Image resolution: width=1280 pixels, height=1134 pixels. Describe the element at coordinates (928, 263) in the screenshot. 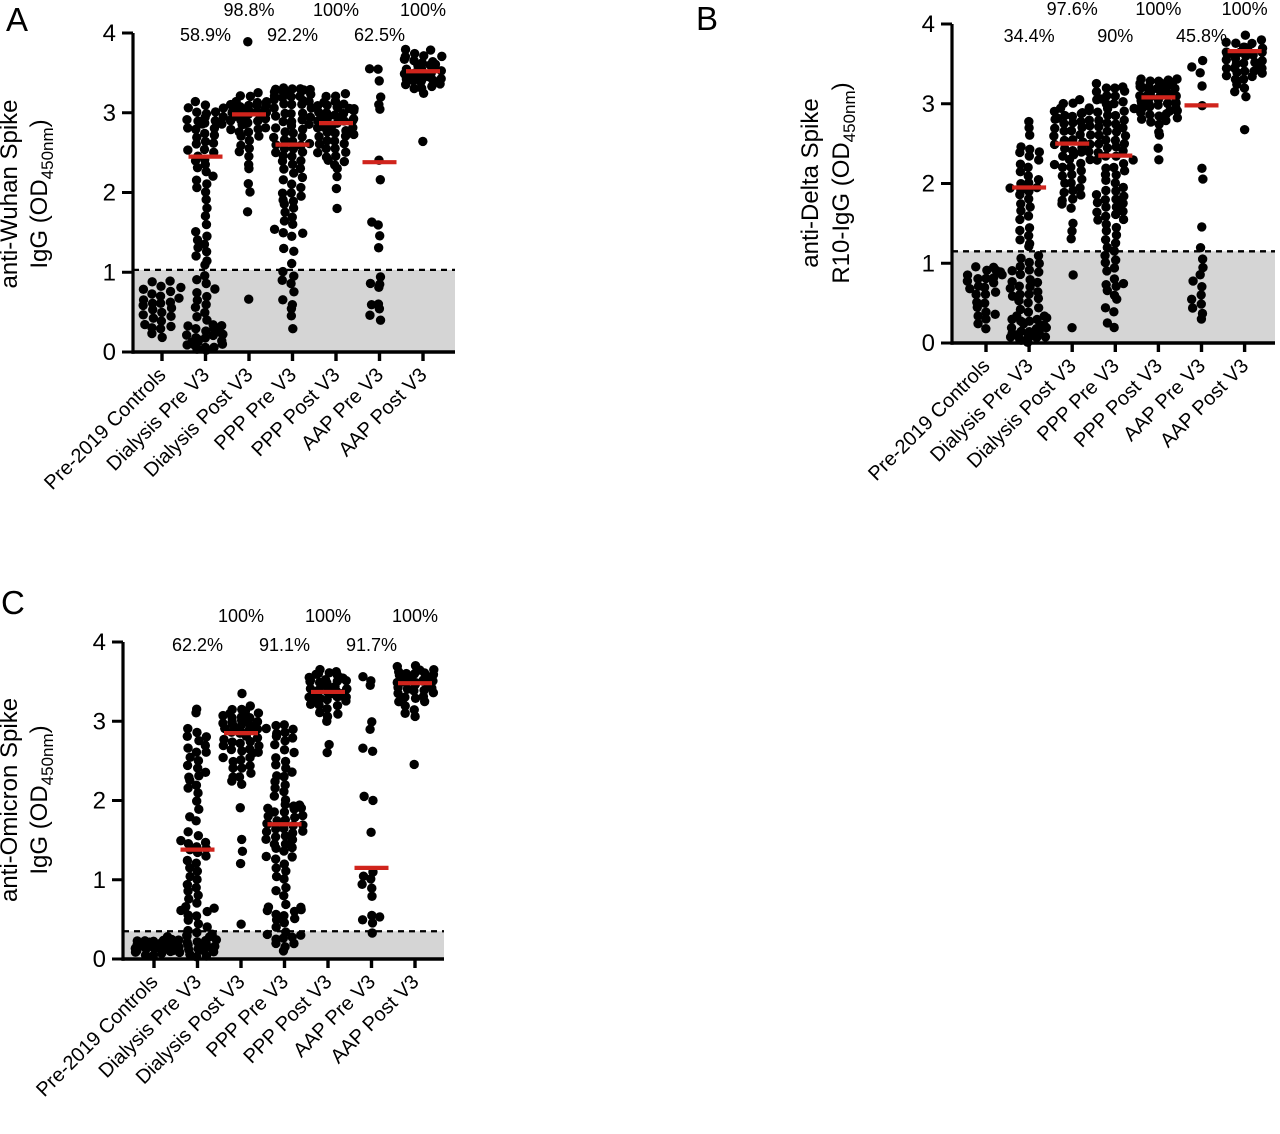

I see `y-tick-label: 1` at that location.